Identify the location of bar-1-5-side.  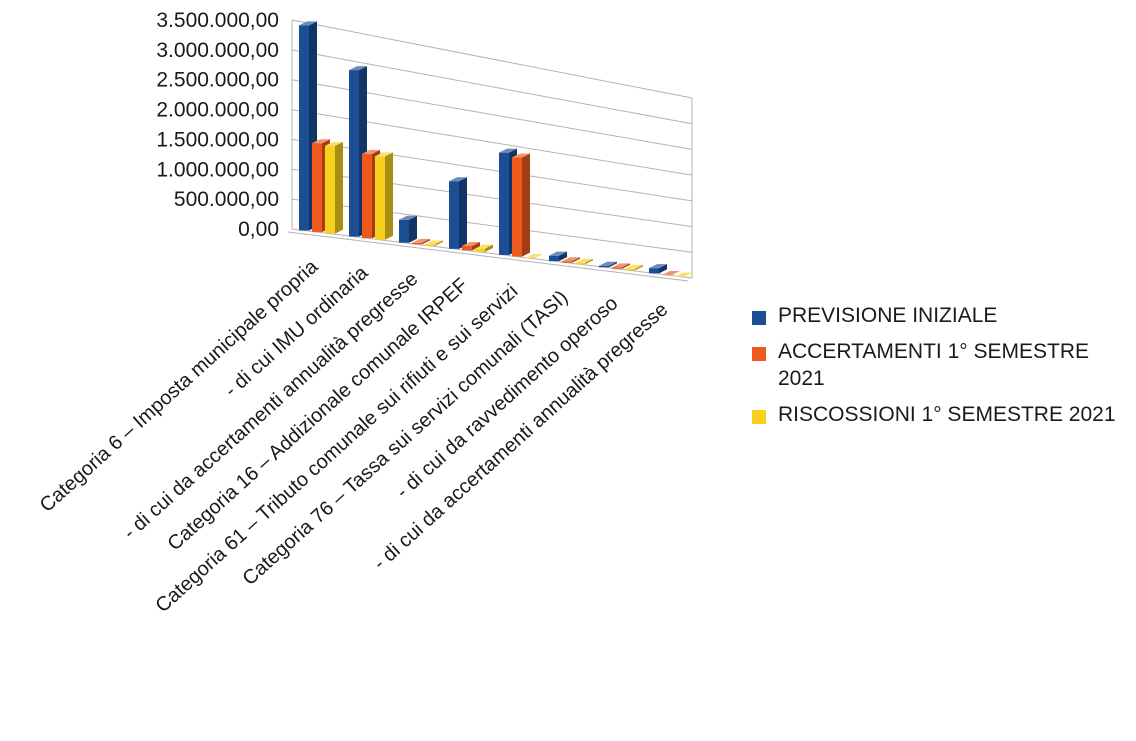
(576, 260).